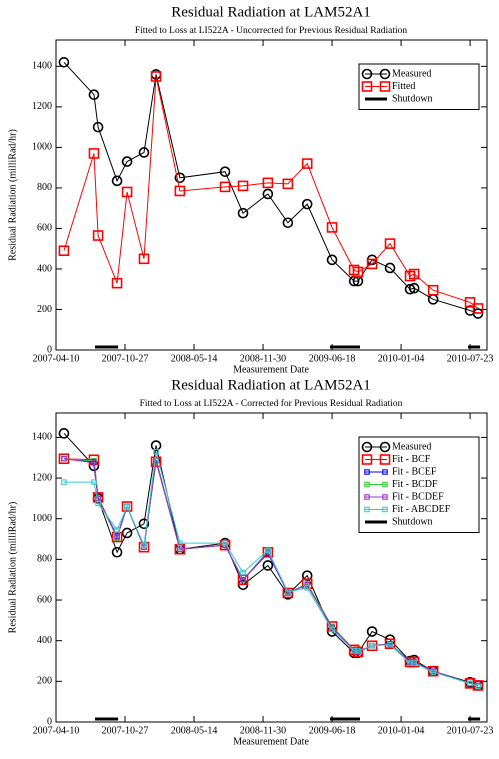  I want to click on legend-label: Fitted, so click(403, 86).